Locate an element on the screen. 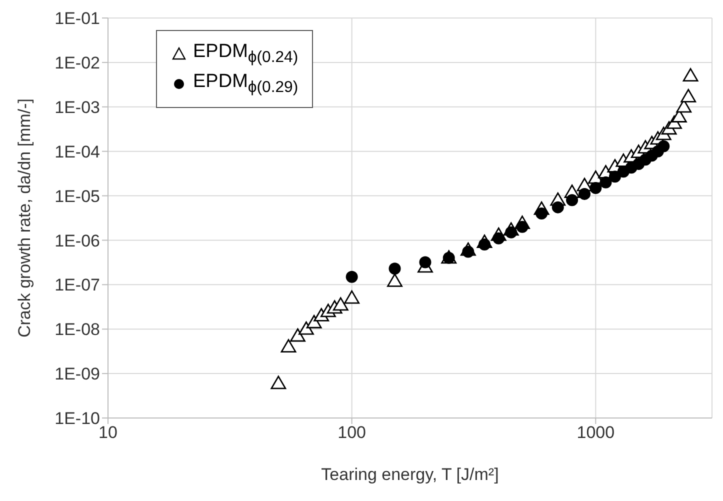 The height and width of the screenshot is (501, 723). y-tick-label: 1E-06 is located at coordinates (77, 240).